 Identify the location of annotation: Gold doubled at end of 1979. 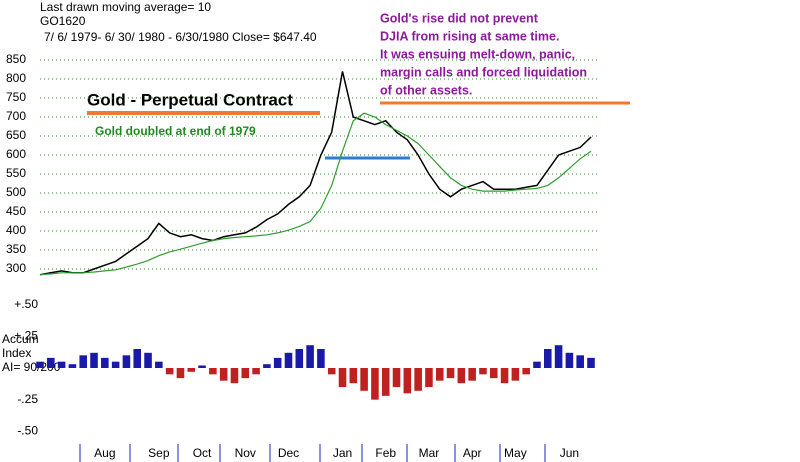
(175, 131).